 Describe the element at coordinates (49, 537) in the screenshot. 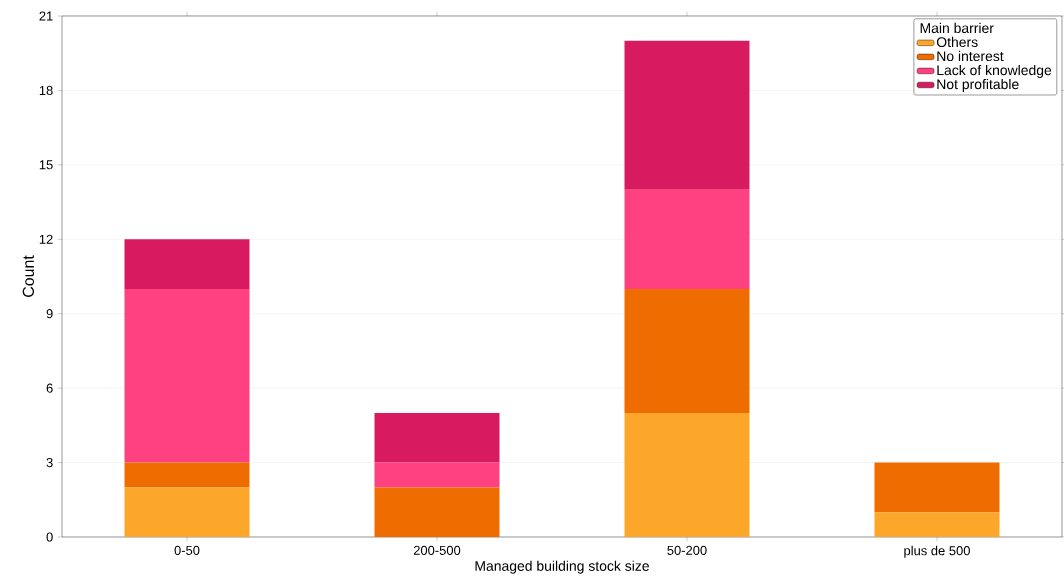

I see `y-tick-label: 0` at that location.